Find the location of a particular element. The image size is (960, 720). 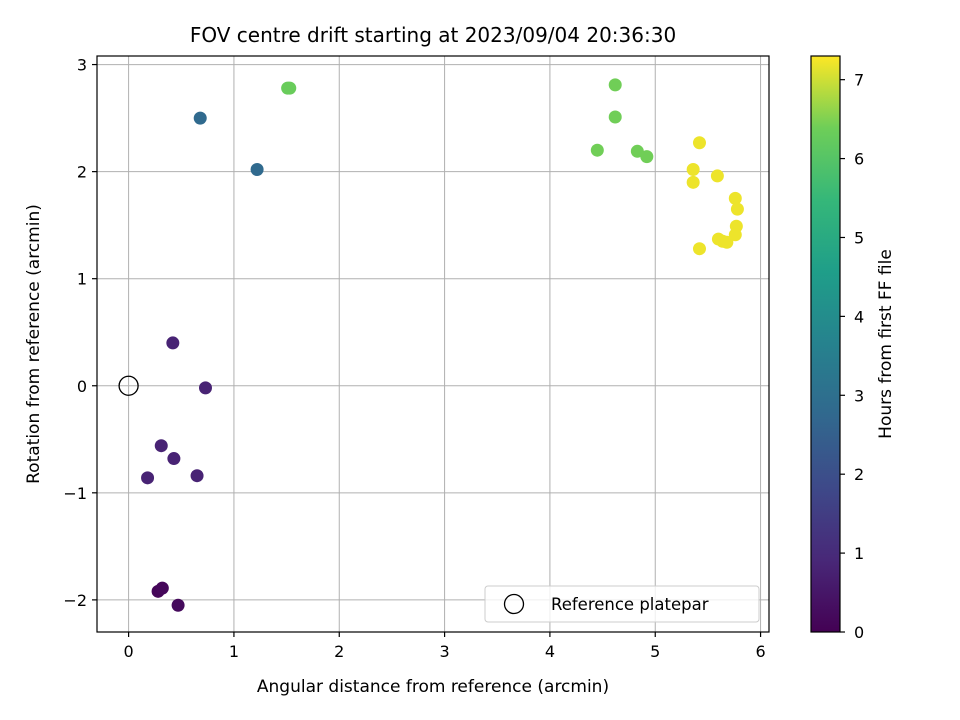

colorbar-tick-label: 1 is located at coordinates (859, 553).